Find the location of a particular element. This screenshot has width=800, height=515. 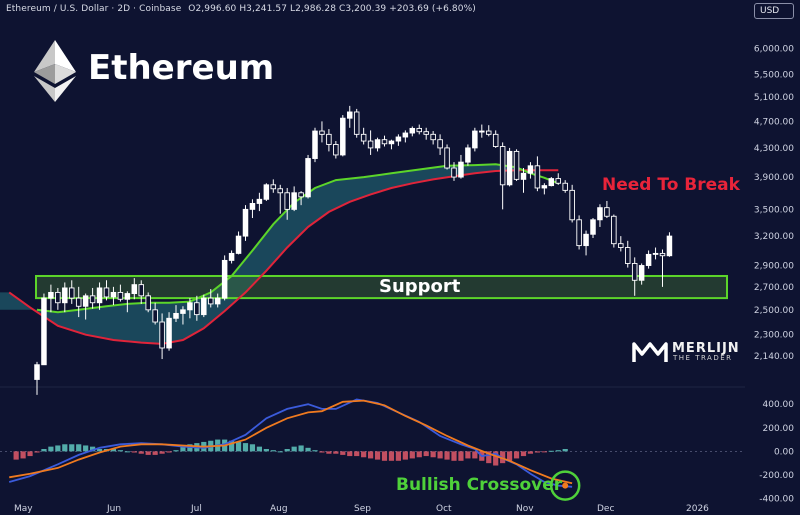

price-tick-label: 2,140.00 is located at coordinates (774, 357).